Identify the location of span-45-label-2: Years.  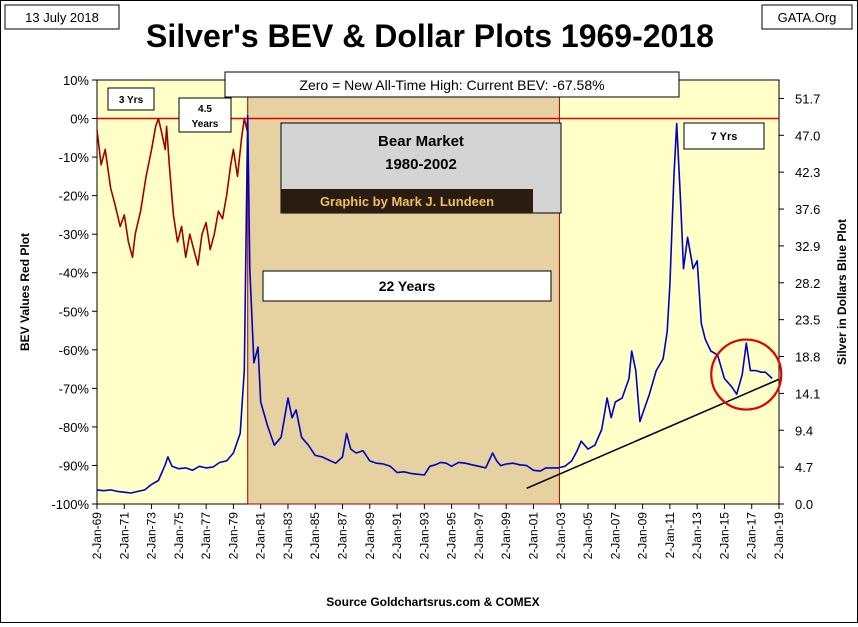
(205, 124).